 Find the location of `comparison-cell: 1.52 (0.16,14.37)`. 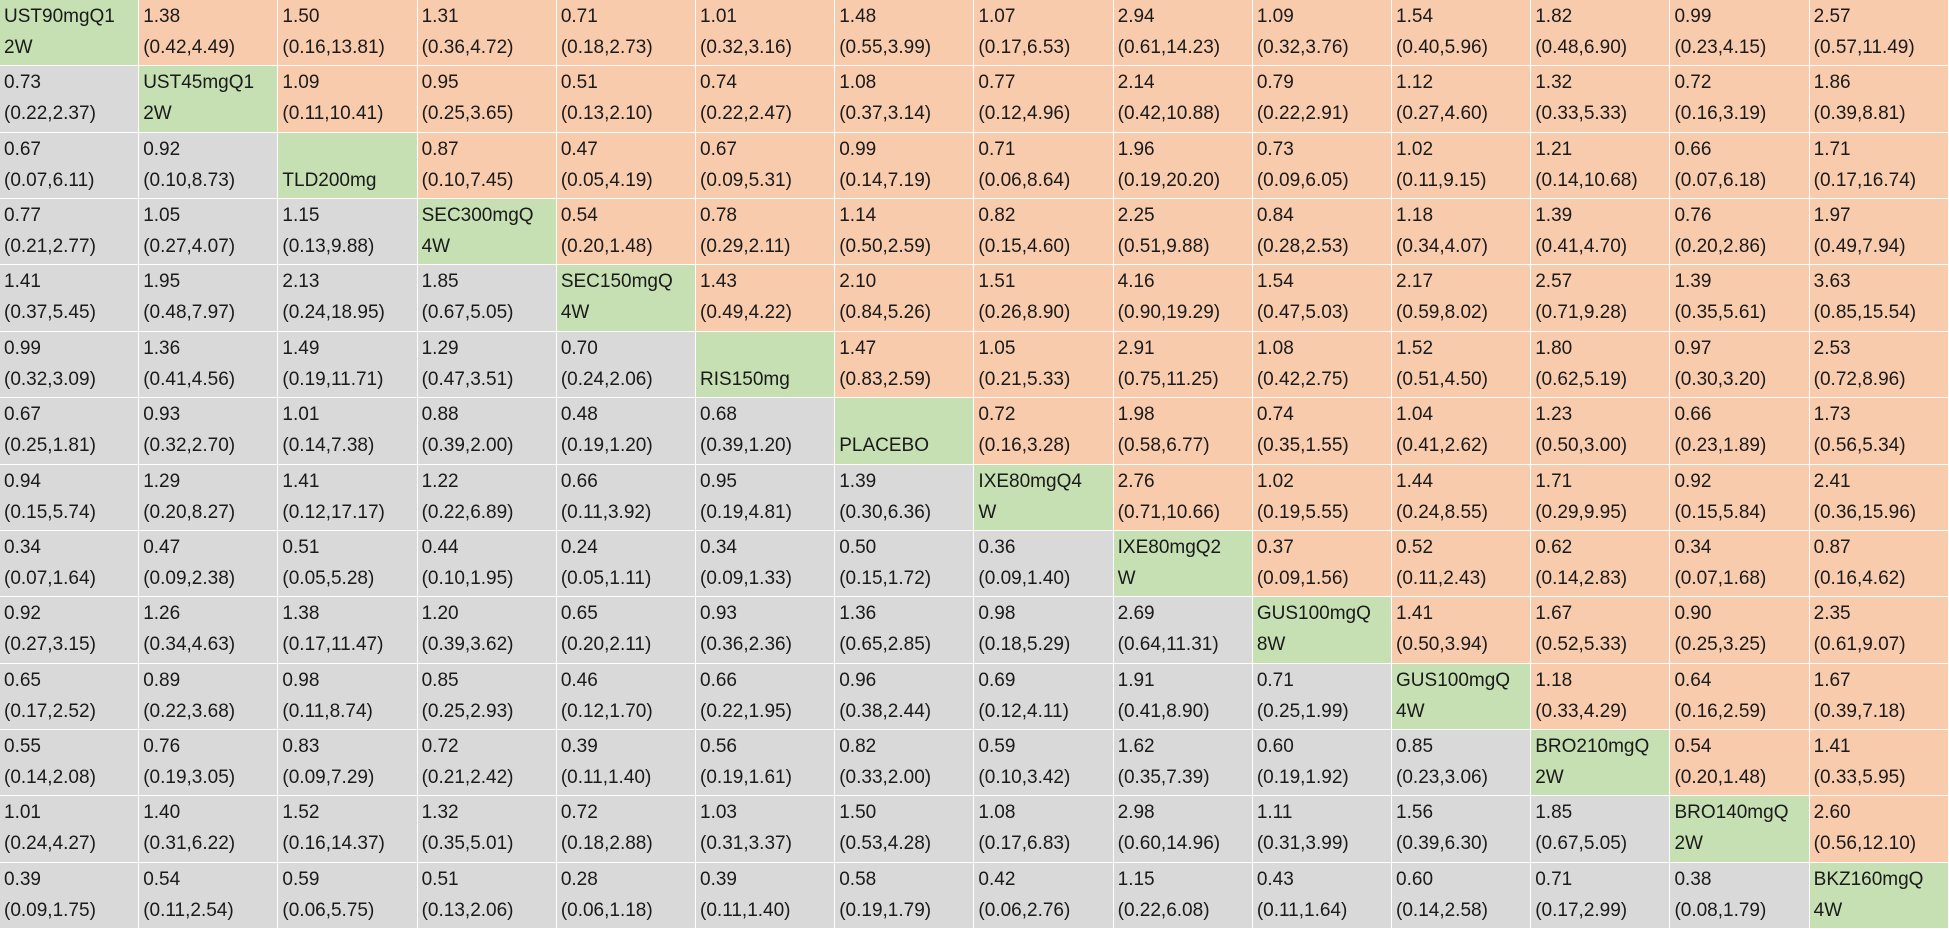

comparison-cell: 1.52 (0.16,14.37) is located at coordinates (348, 829).